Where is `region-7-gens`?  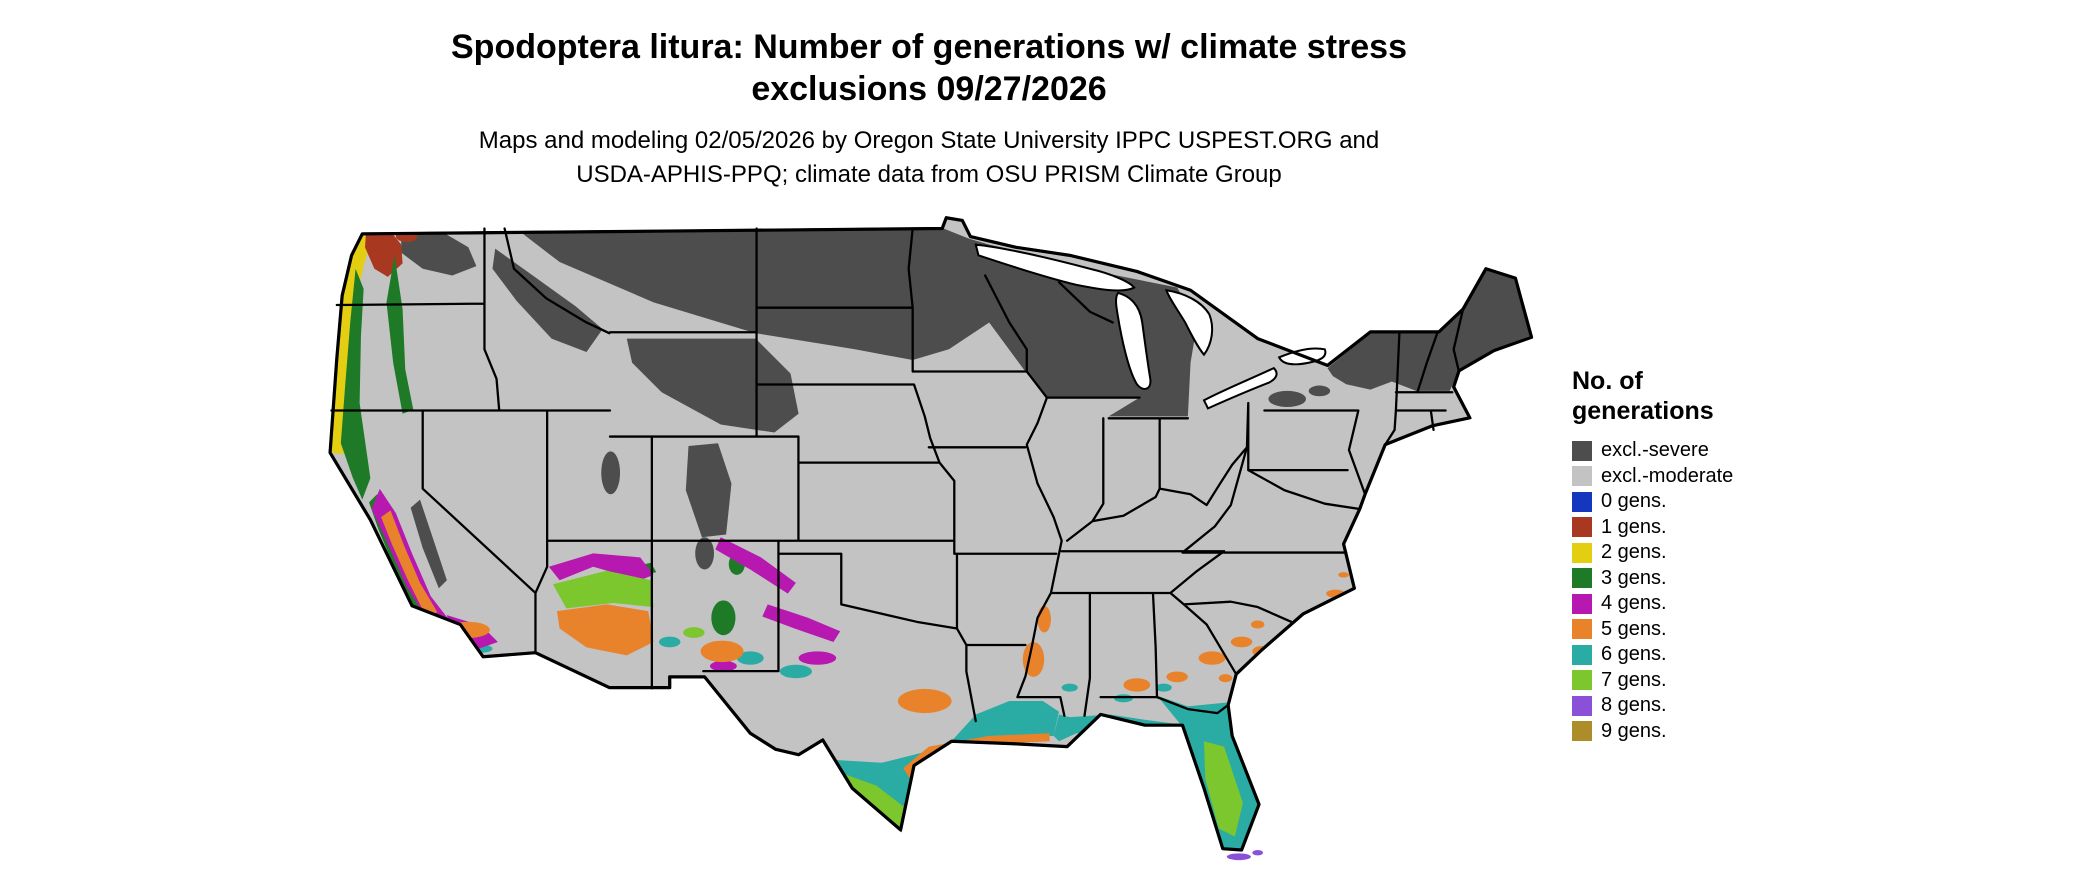 region-7-gens is located at coordinates (897, 703).